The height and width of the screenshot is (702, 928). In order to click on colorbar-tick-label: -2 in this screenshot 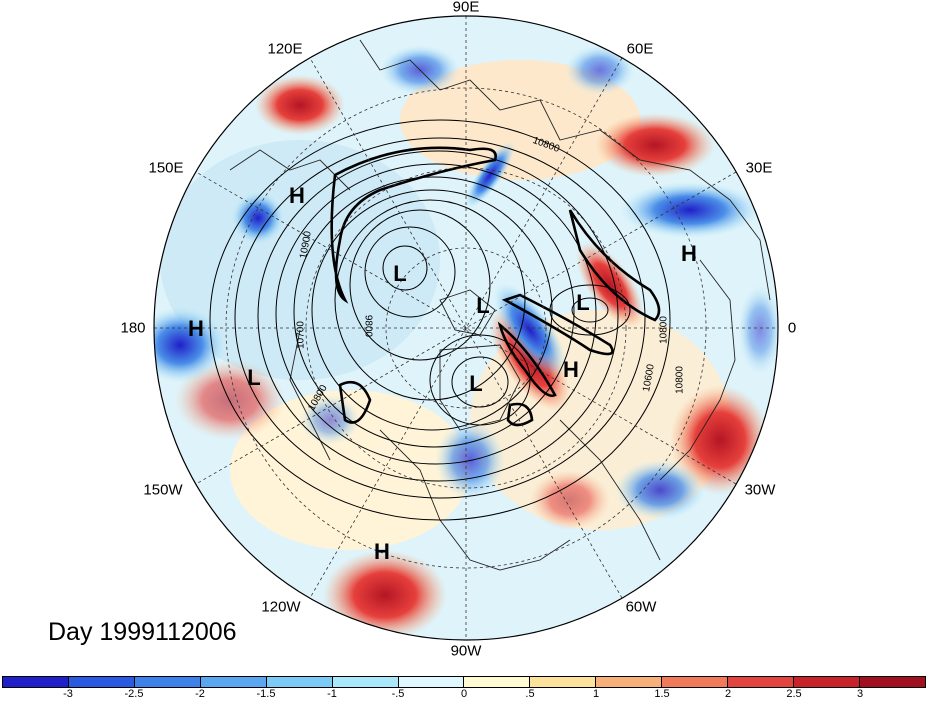, I will do `click(200, 694)`.